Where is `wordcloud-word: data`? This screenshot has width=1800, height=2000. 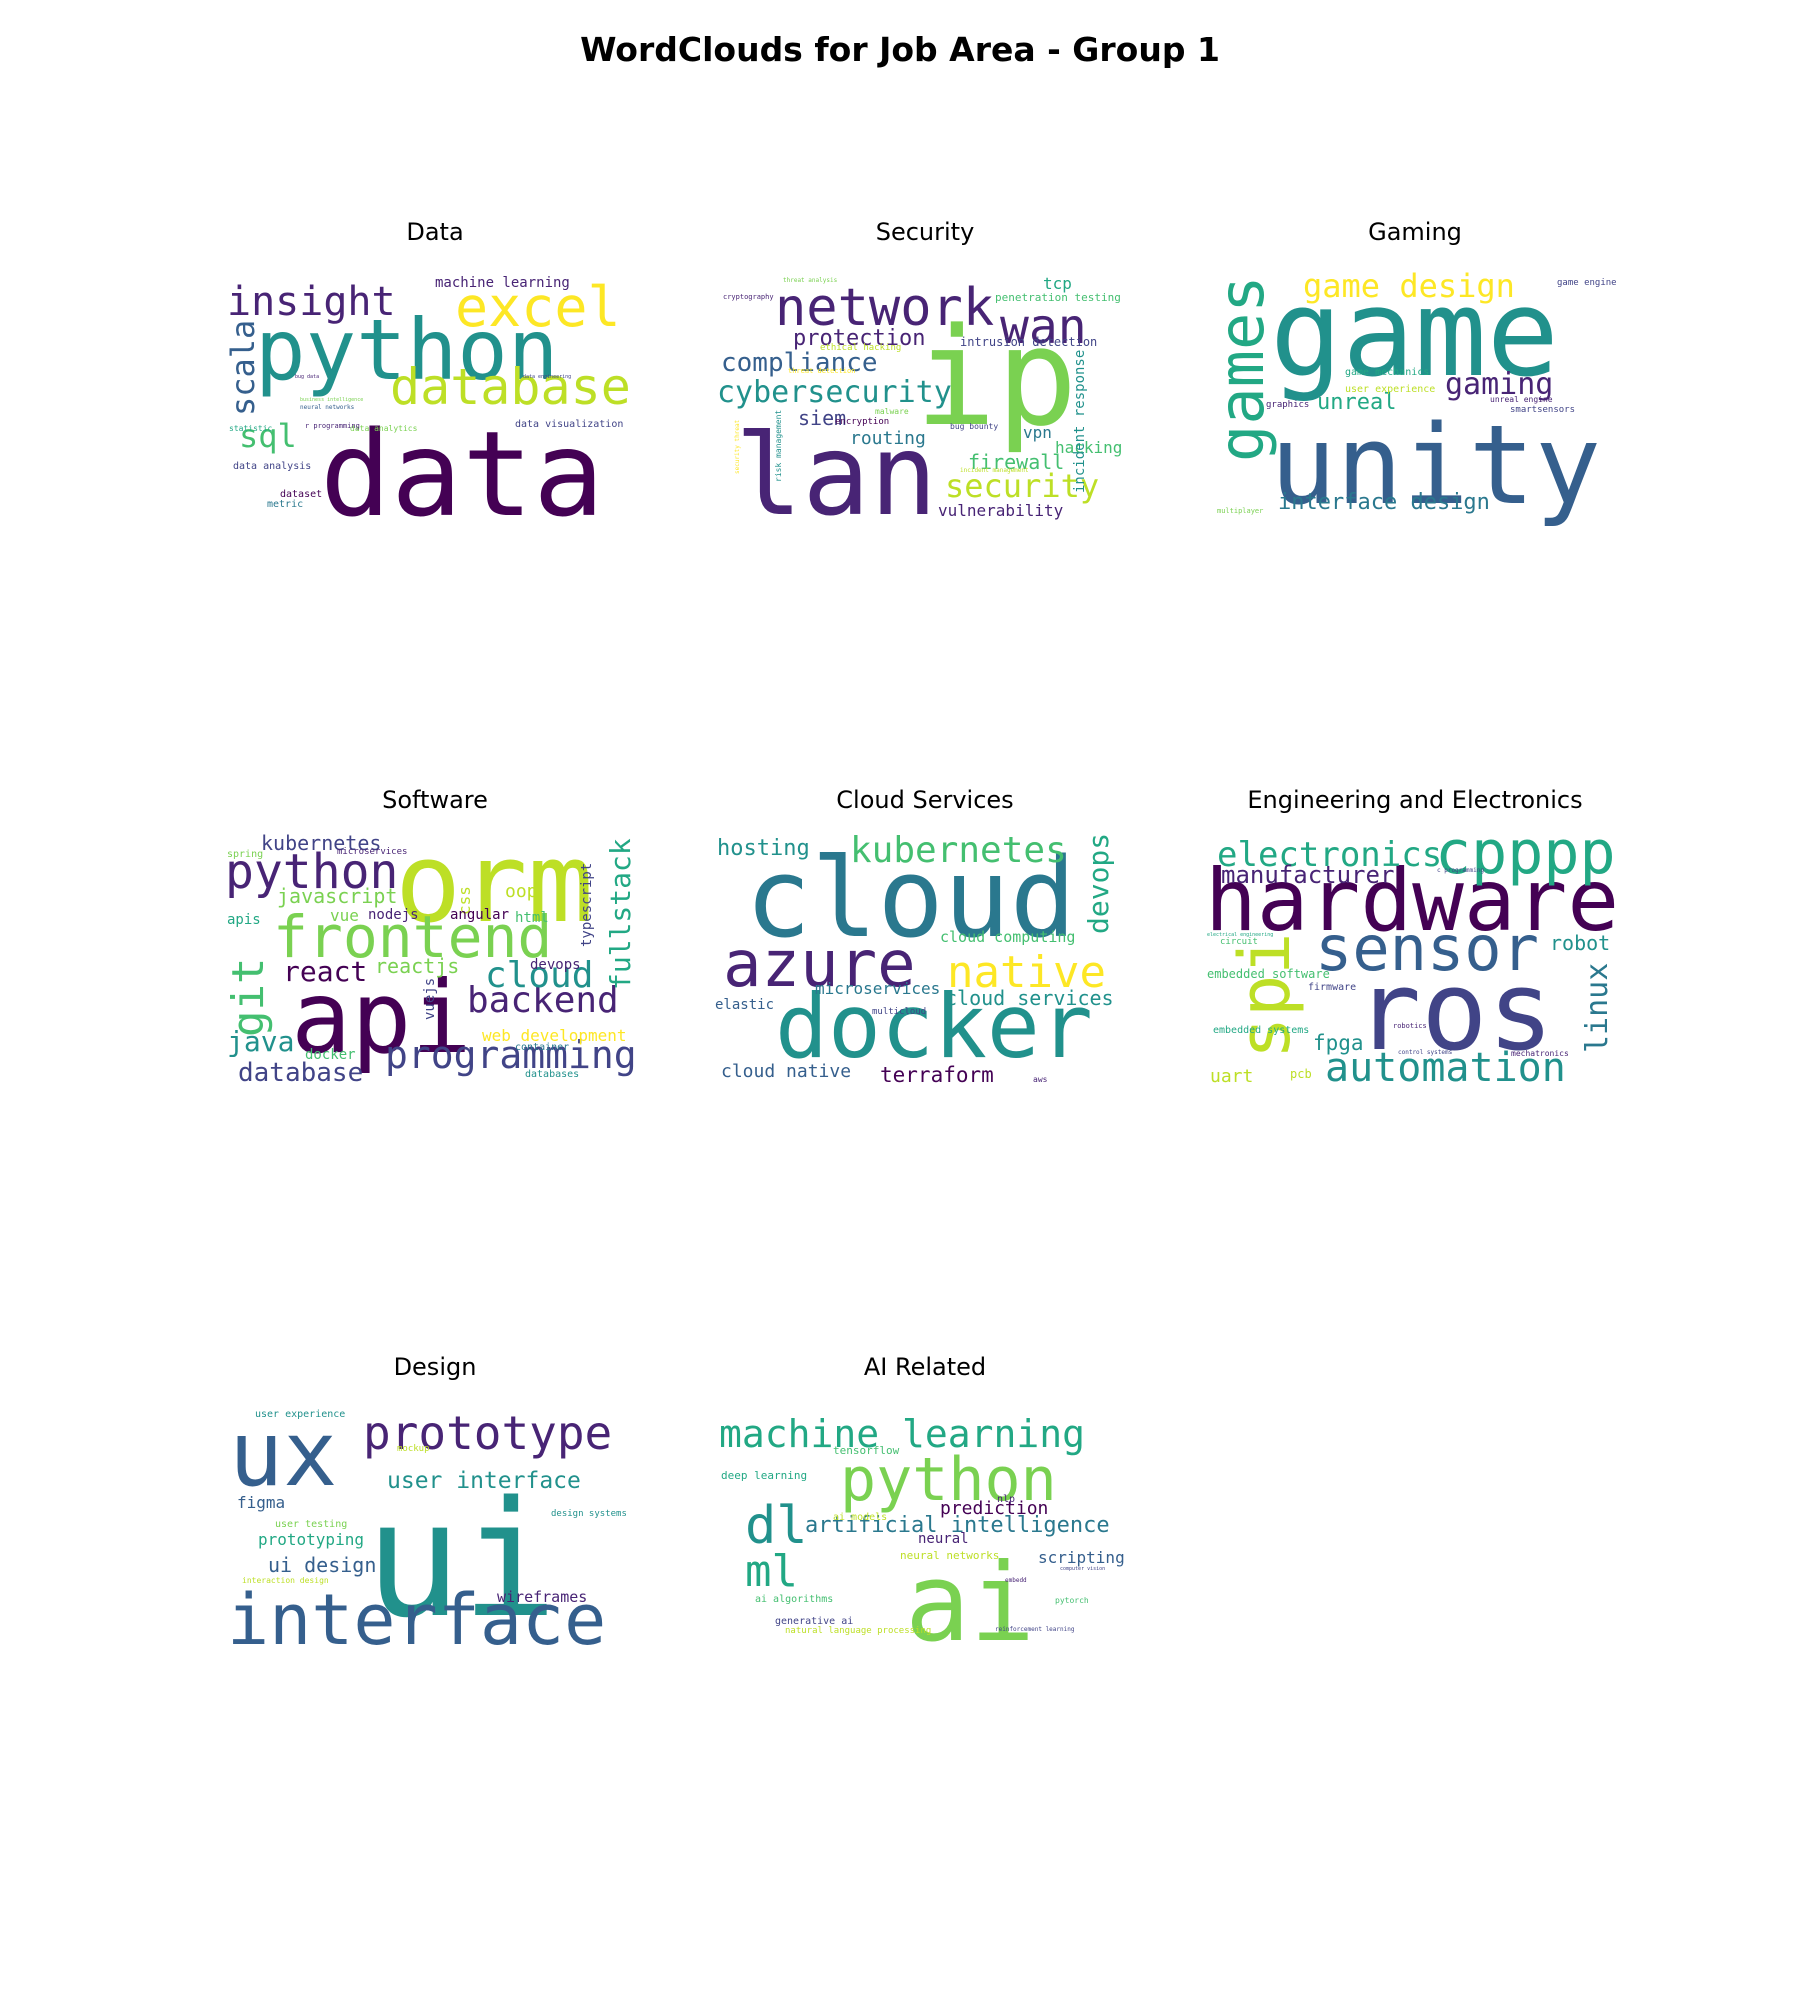 wordcloud-word: data is located at coordinates (462, 474).